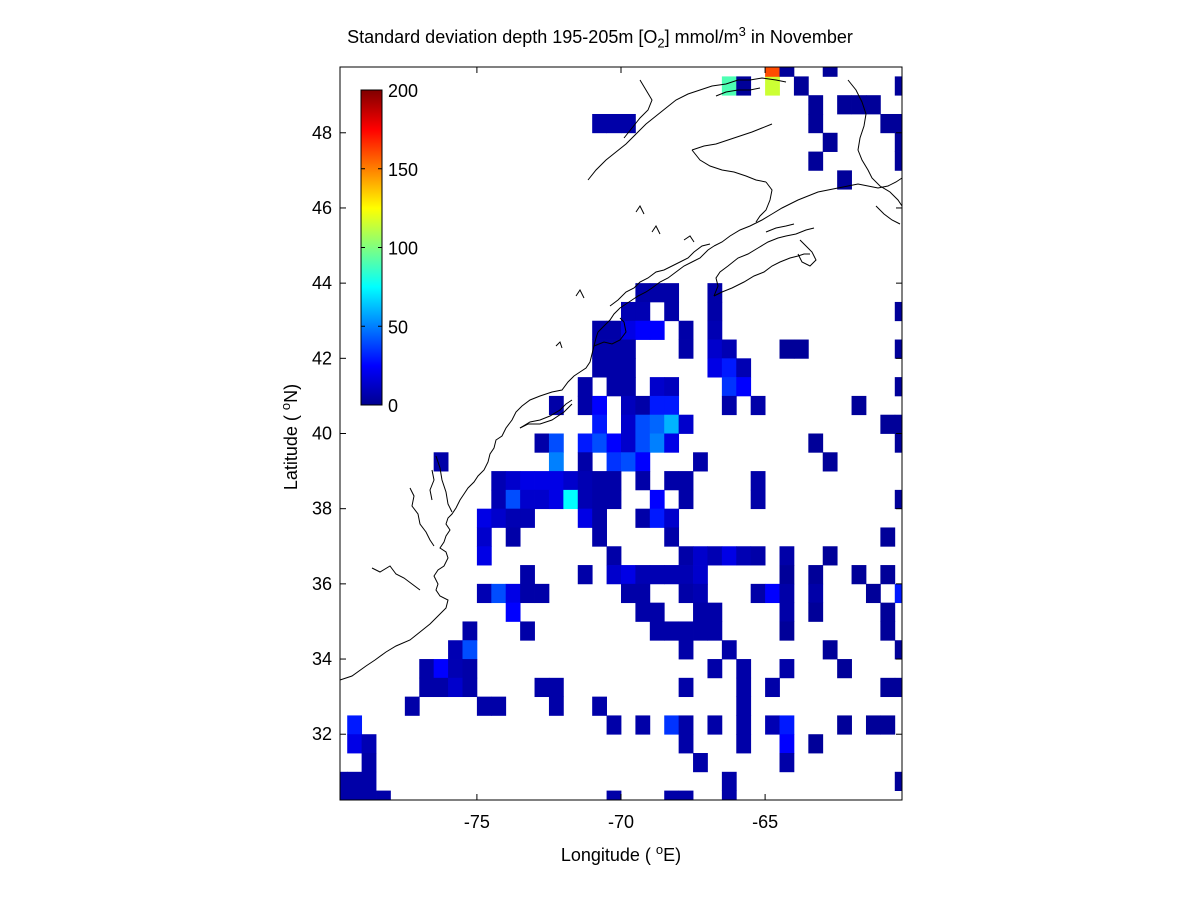  Describe the element at coordinates (477, 822) in the screenshot. I see `x-tick-label: -75` at that location.